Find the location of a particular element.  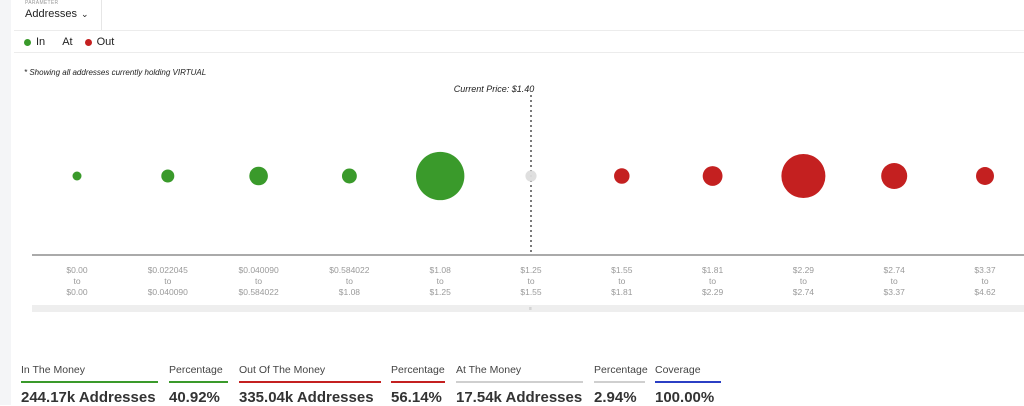

stat-coverage: Coverage 100.00% is located at coordinates (688, 385).